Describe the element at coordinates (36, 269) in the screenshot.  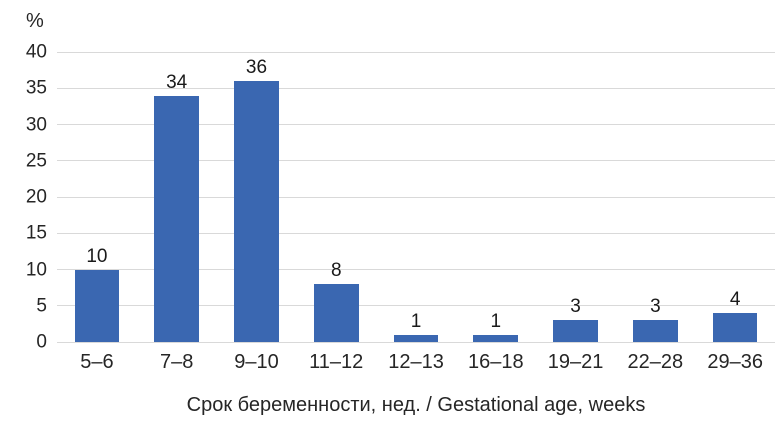
I see `y-tick-label: 10` at that location.